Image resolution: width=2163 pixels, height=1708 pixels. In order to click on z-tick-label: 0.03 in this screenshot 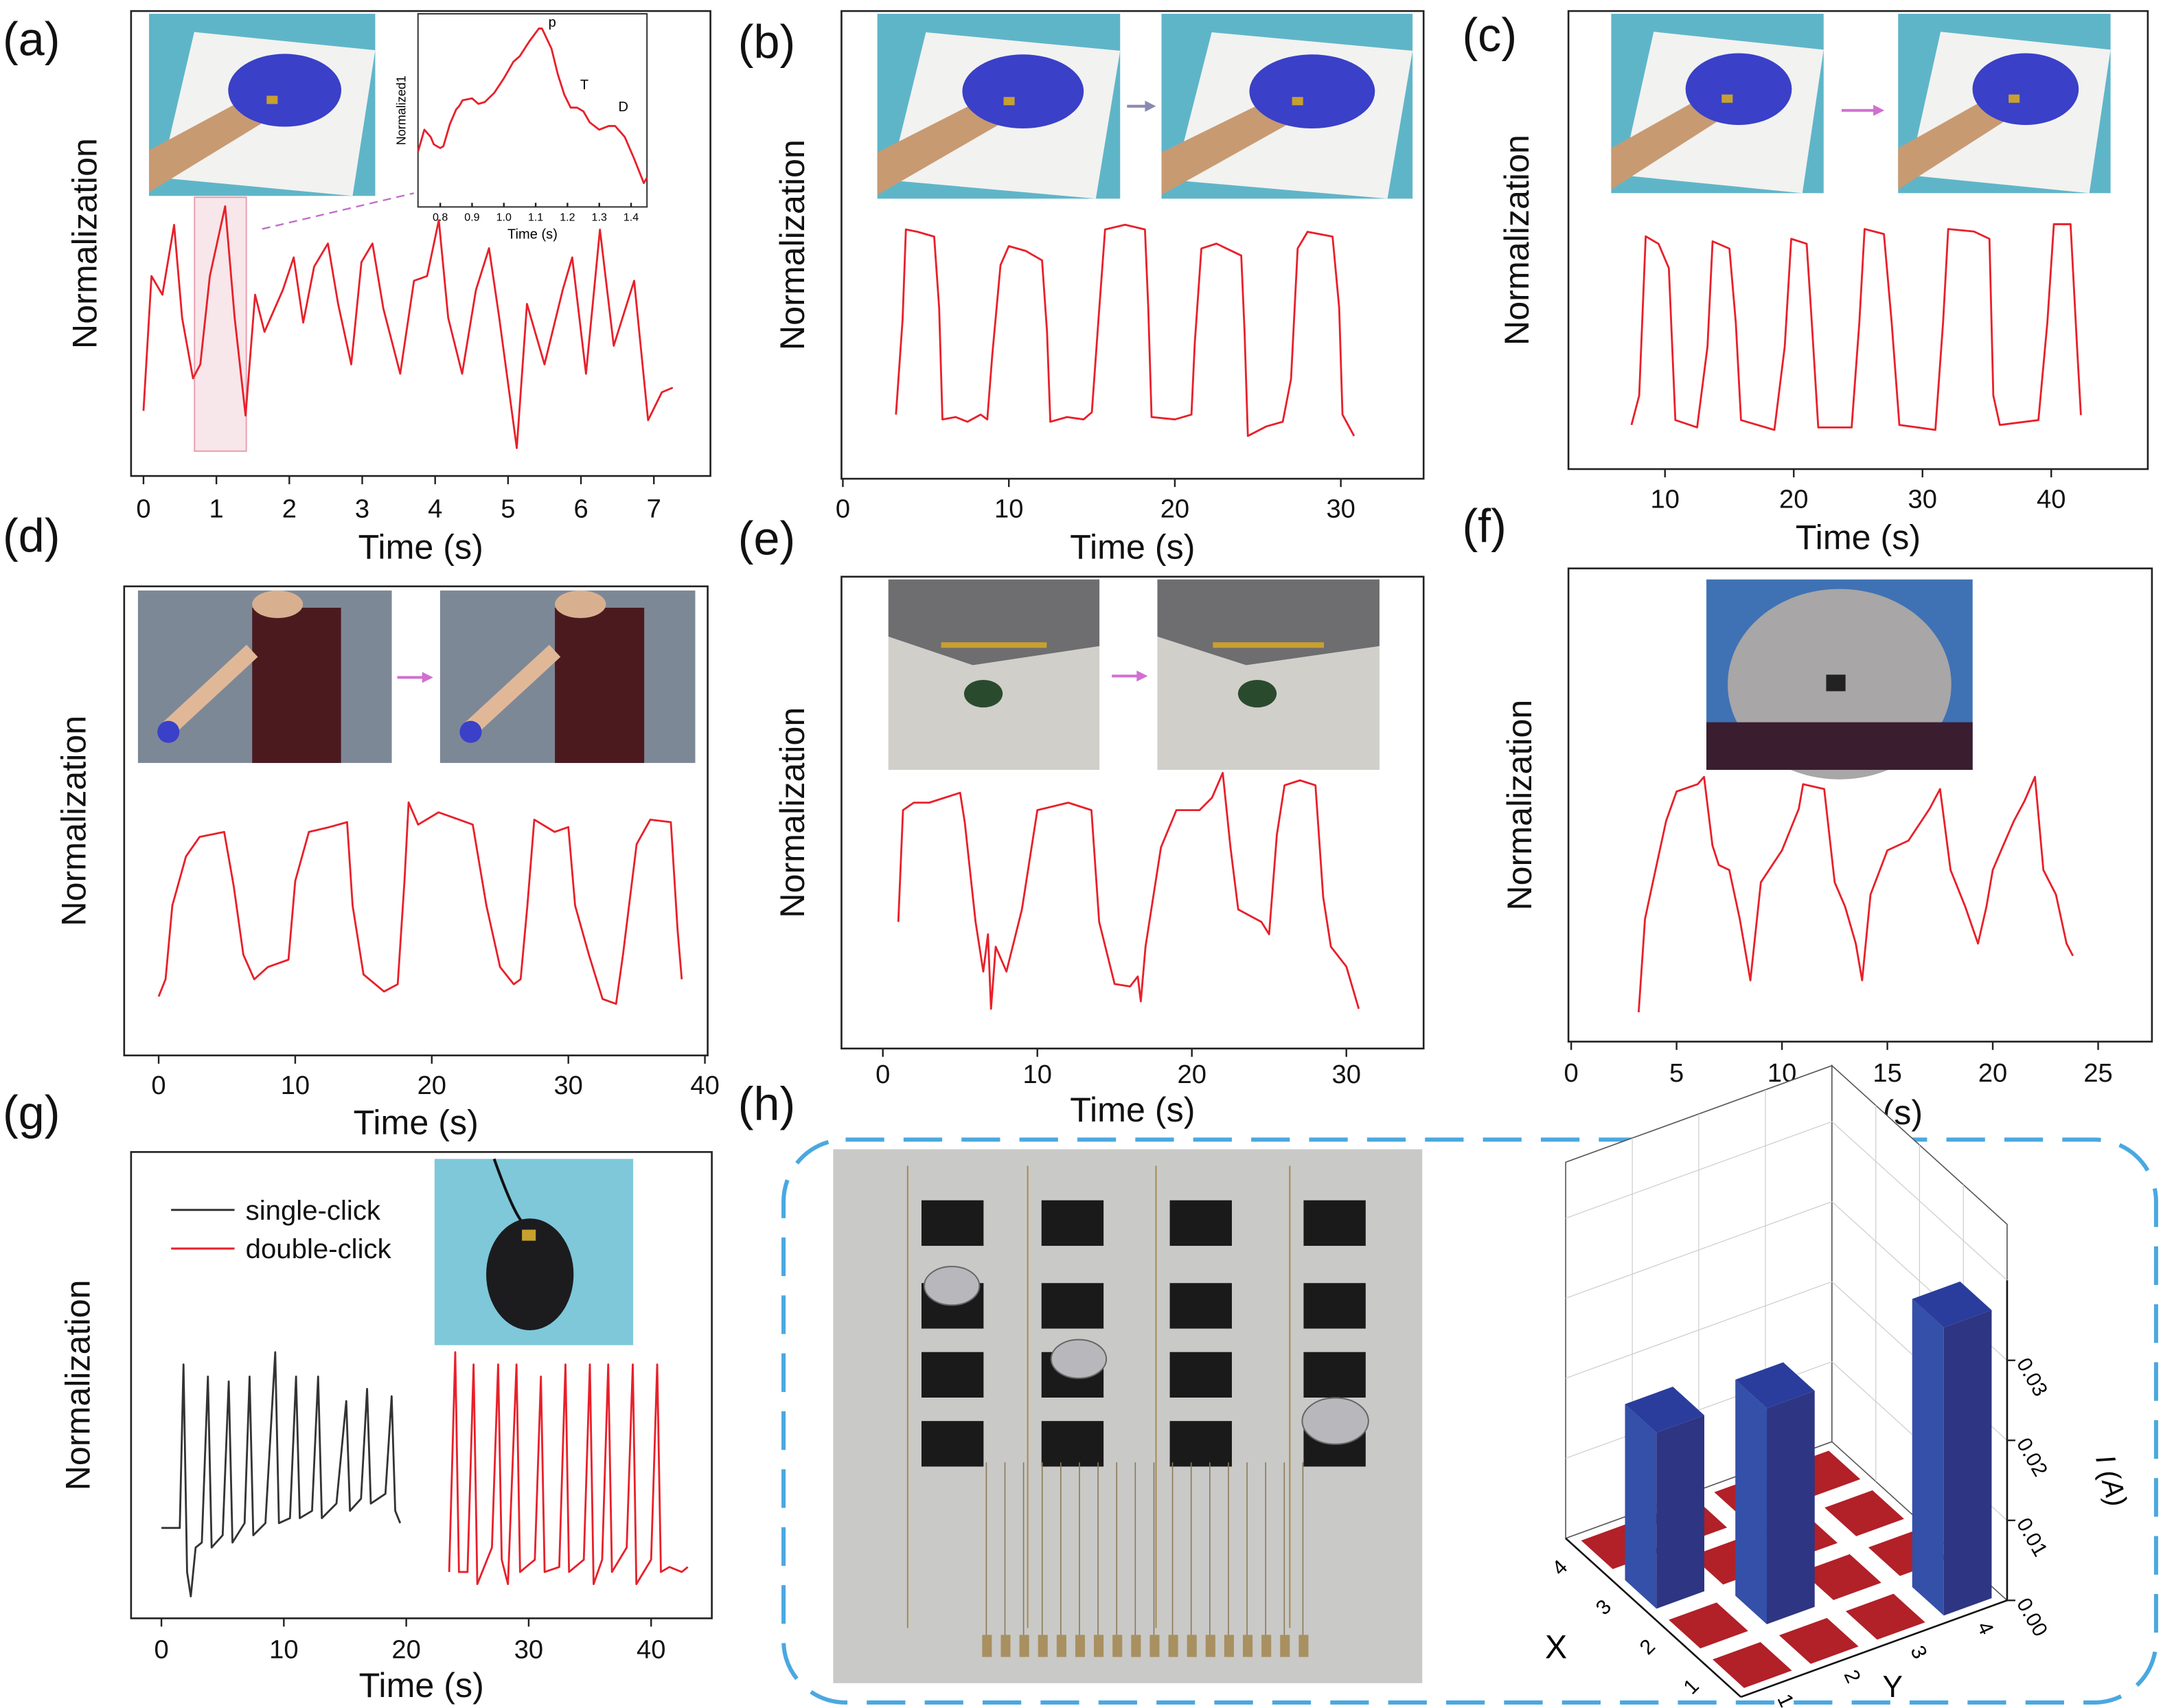, I will do `click(2032, 1377)`.